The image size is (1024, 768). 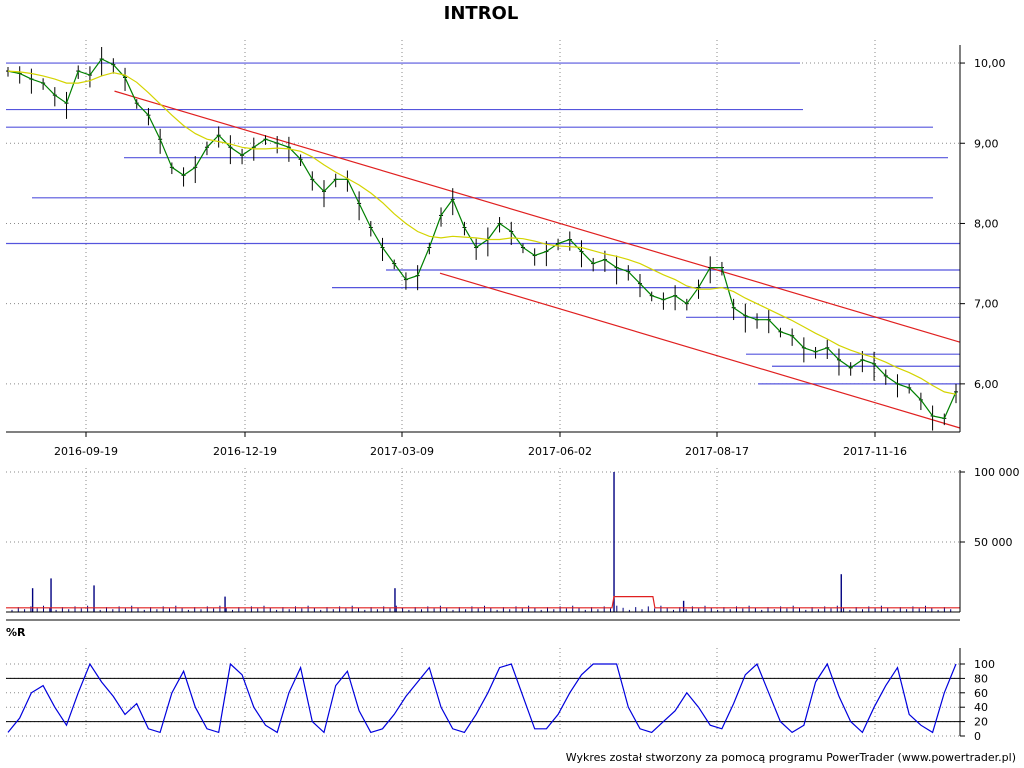 I want to click on date-tick-label-2: 2017-03-09, so click(x=402, y=451).